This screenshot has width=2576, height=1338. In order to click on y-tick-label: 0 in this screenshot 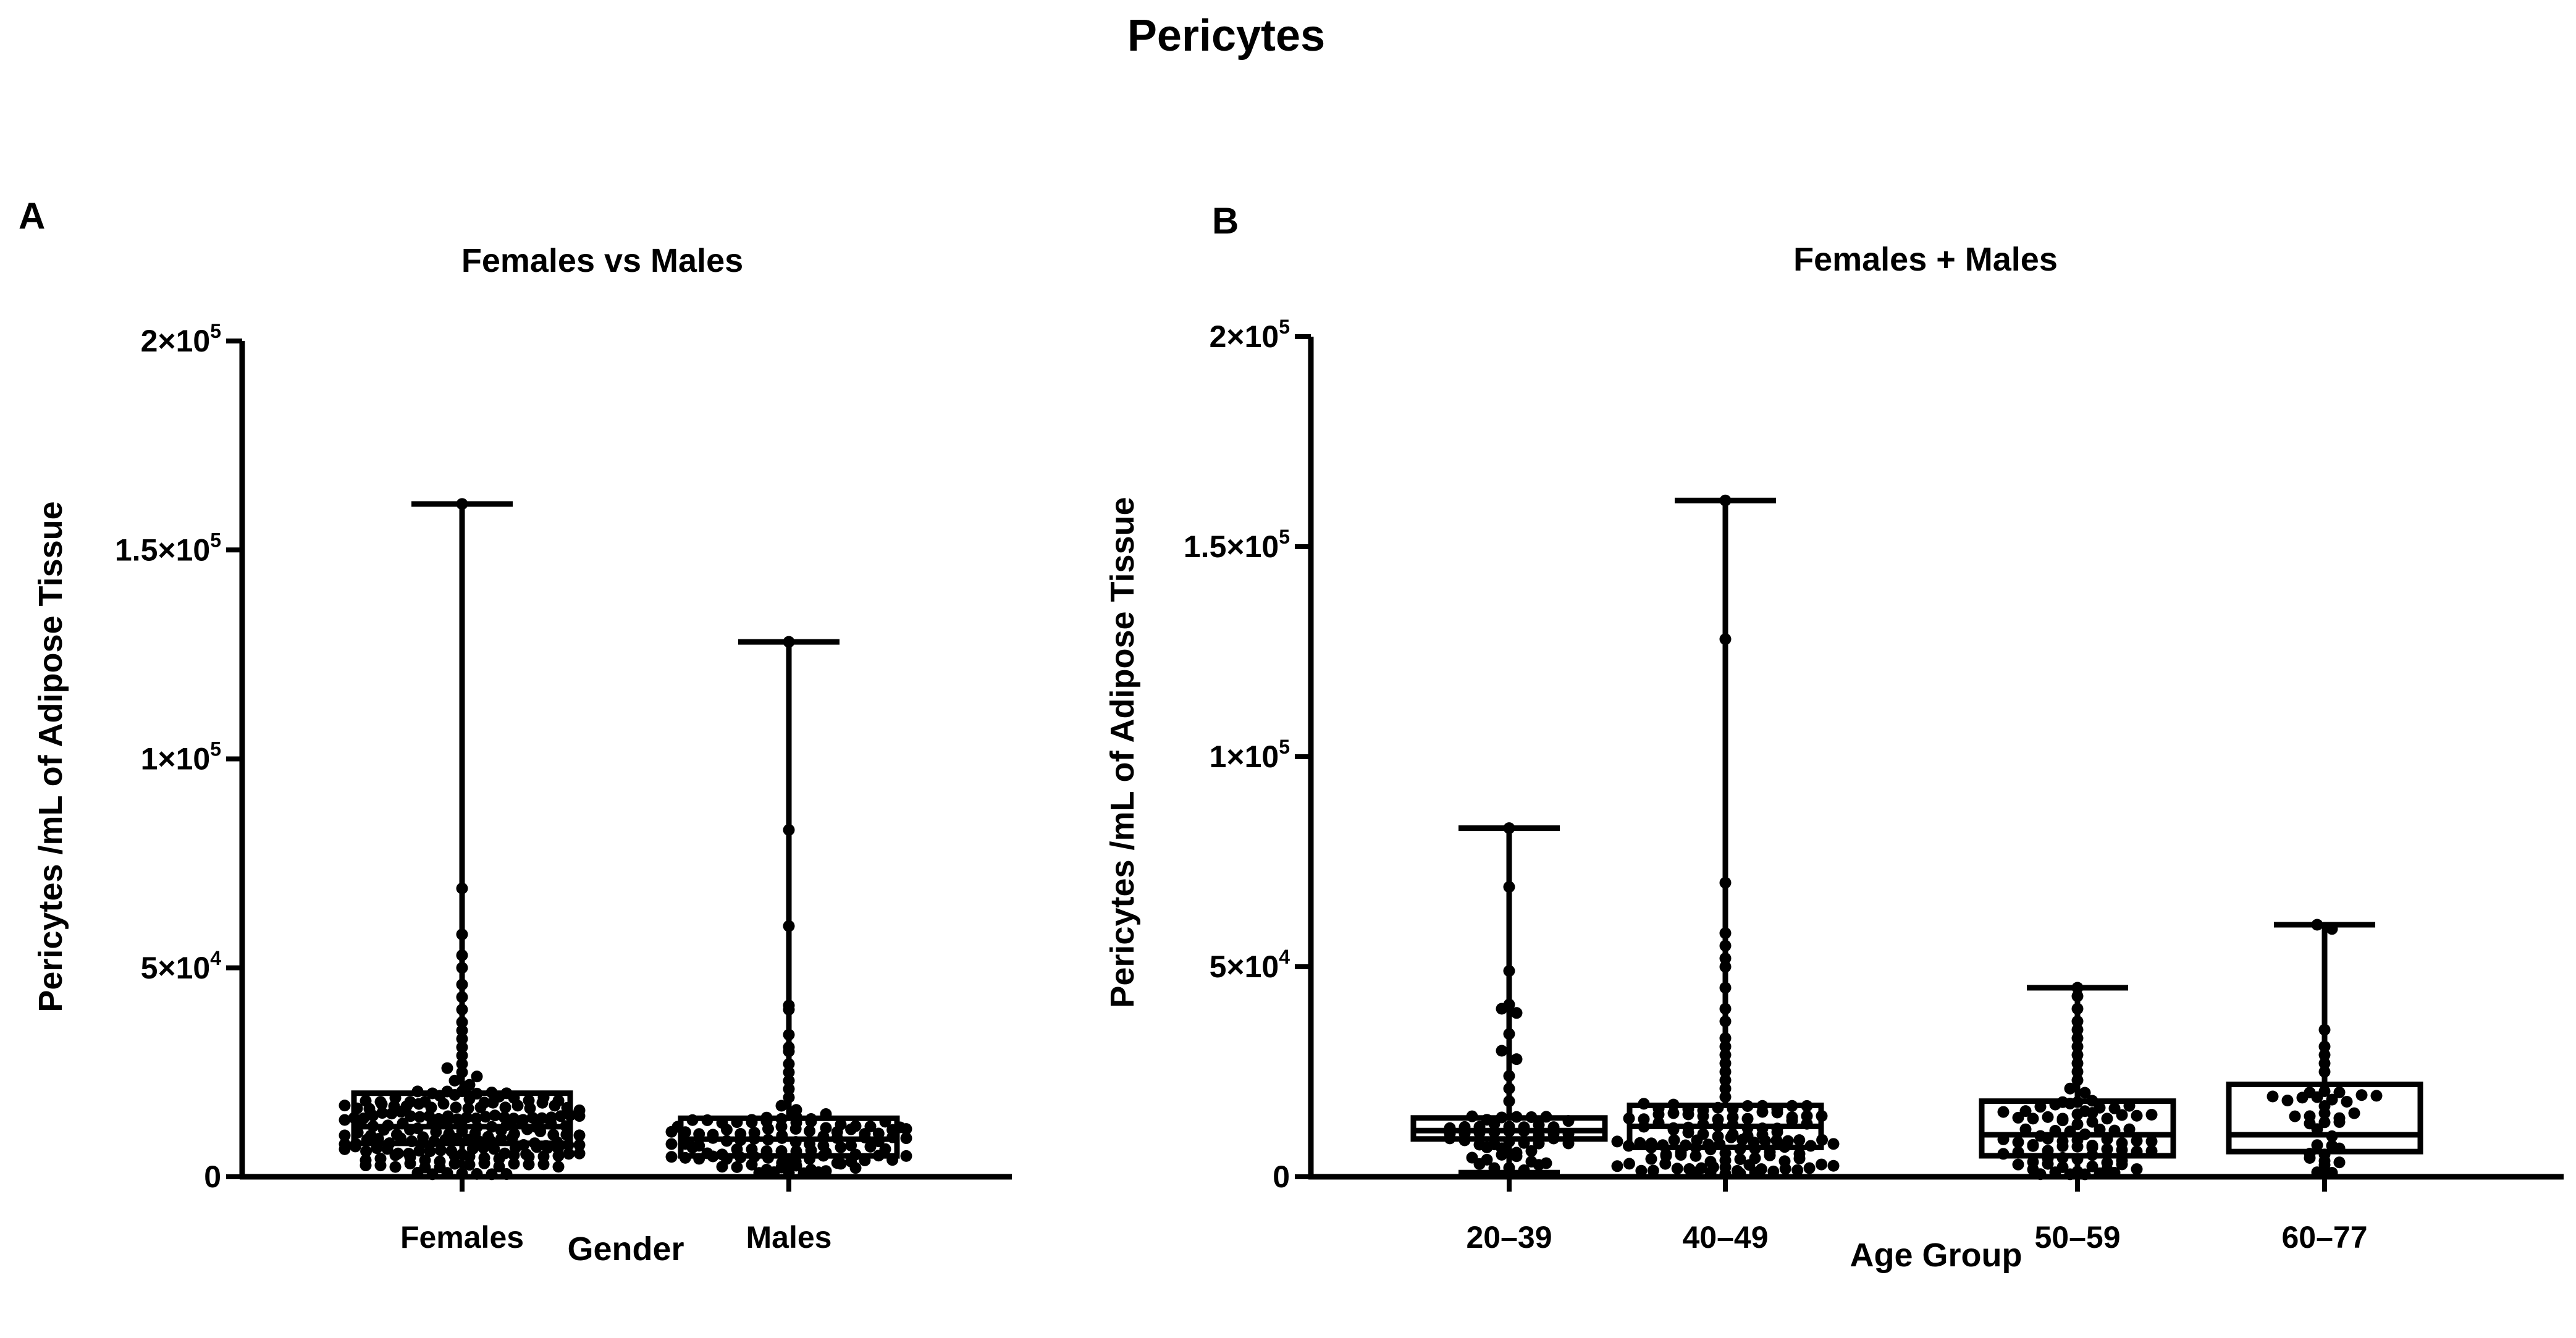, I will do `click(1281, 1176)`.